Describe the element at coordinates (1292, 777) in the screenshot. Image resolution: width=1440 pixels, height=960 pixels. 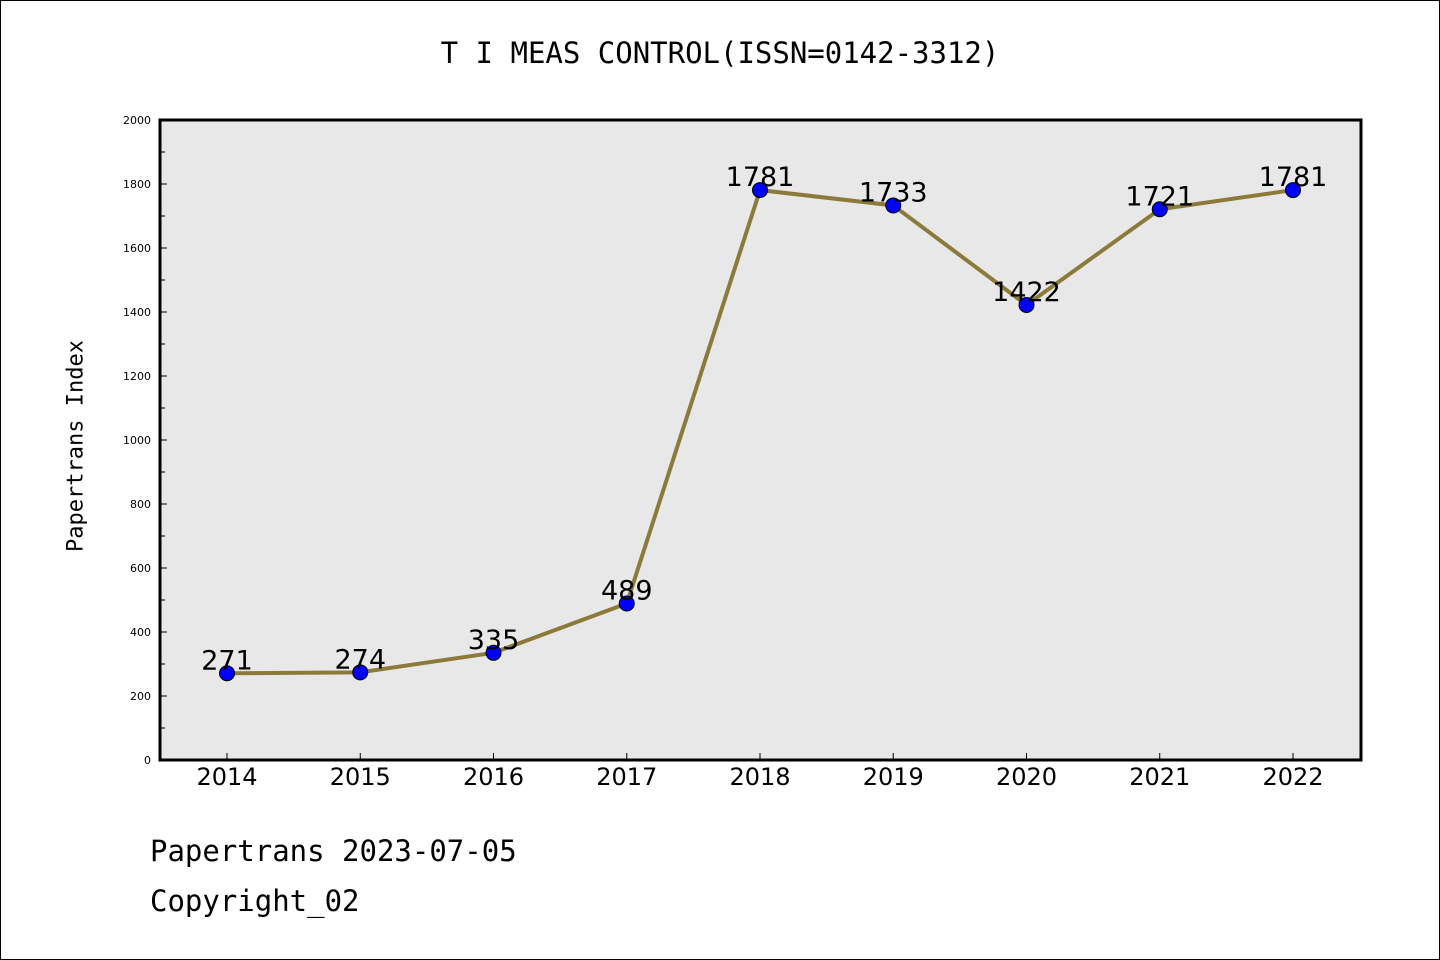
I see `x-tick-label: 2022` at that location.